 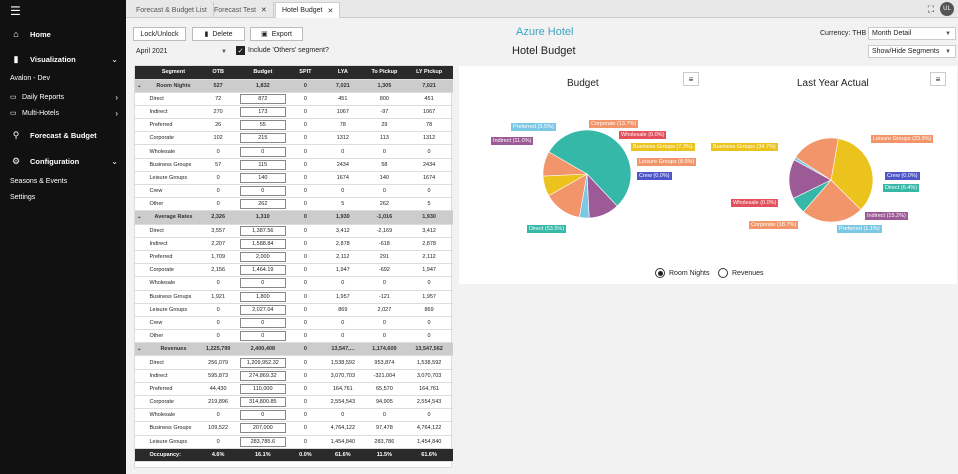 What do you see at coordinates (343, 455) in the screenshot?
I see `occupancy-cell: 61.6%` at bounding box center [343, 455].